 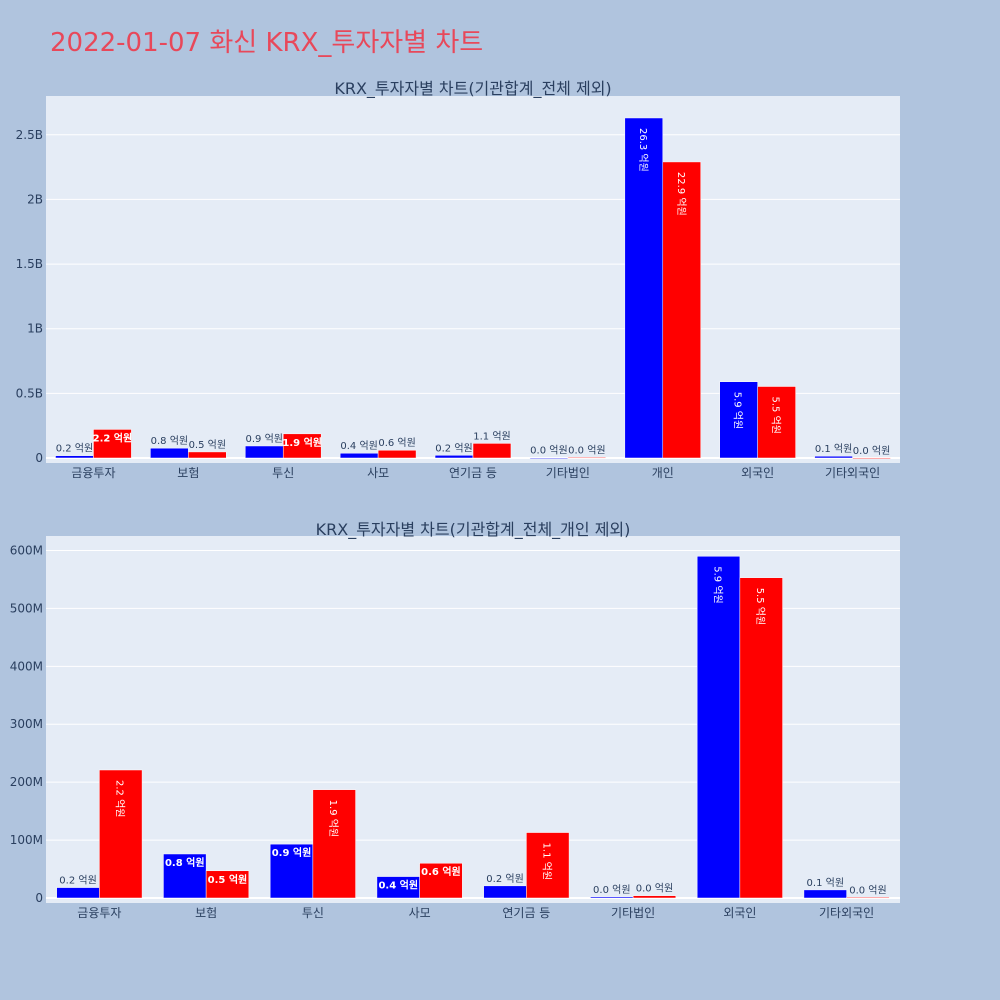 What do you see at coordinates (26, 550) in the screenshot?
I see `y-tick-label: 600M` at bounding box center [26, 550].